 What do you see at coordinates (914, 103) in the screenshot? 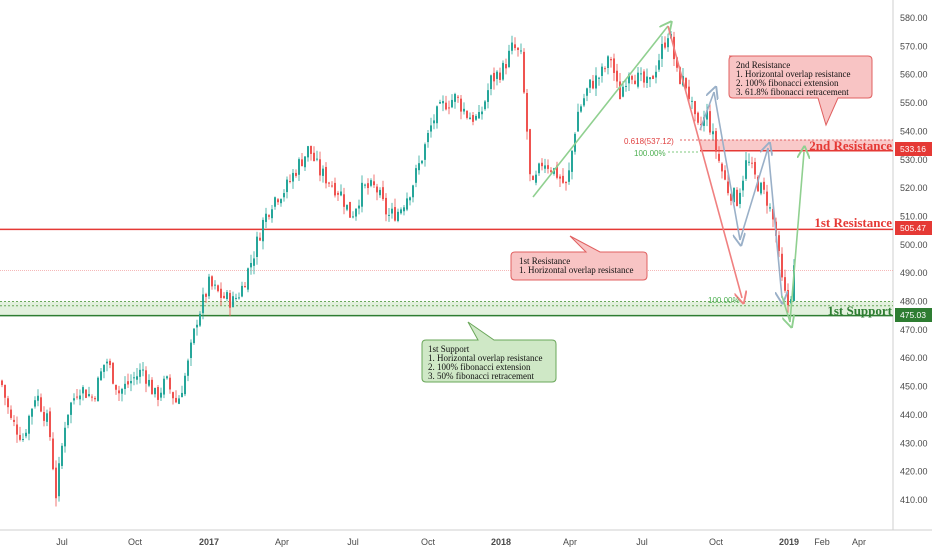
I see `y-tick-label: 550.00` at bounding box center [914, 103].